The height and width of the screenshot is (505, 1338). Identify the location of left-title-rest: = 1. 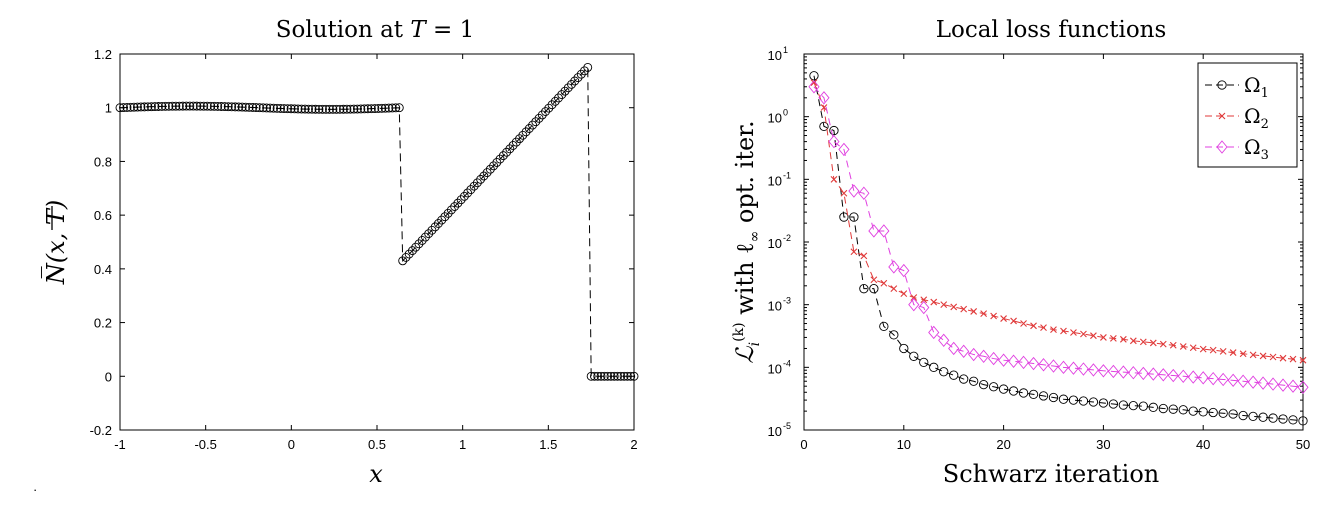
(450, 30).